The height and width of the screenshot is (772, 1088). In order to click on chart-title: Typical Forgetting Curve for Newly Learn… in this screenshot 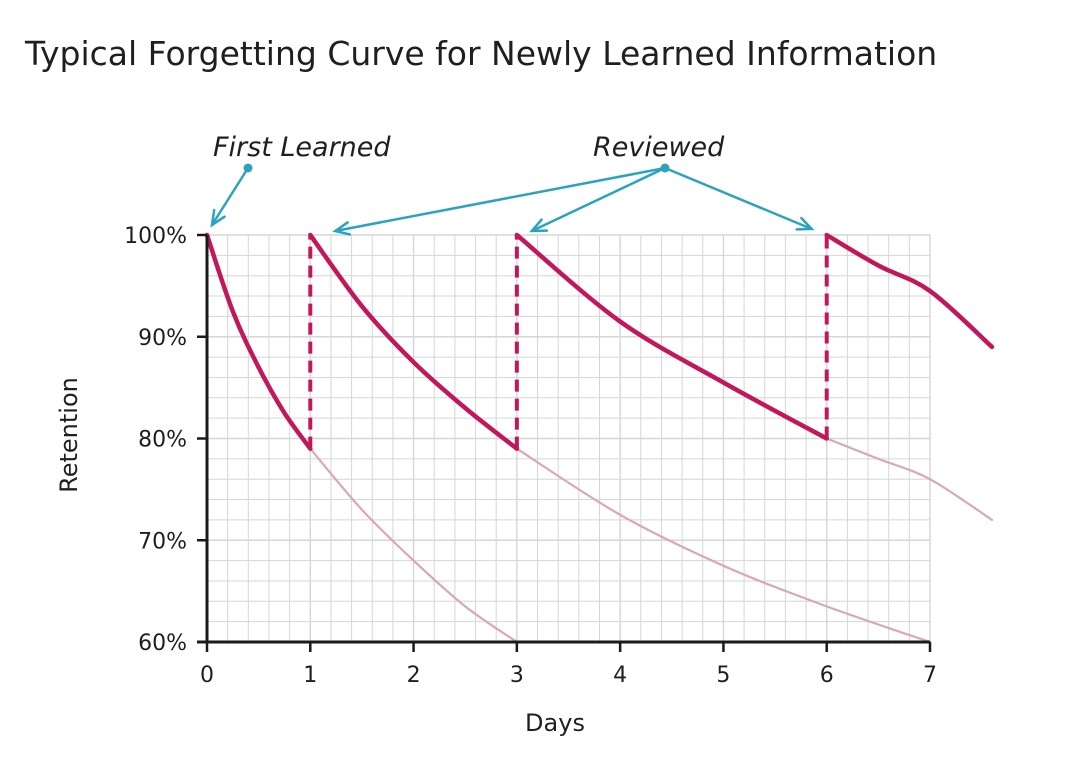, I will do `click(480, 53)`.